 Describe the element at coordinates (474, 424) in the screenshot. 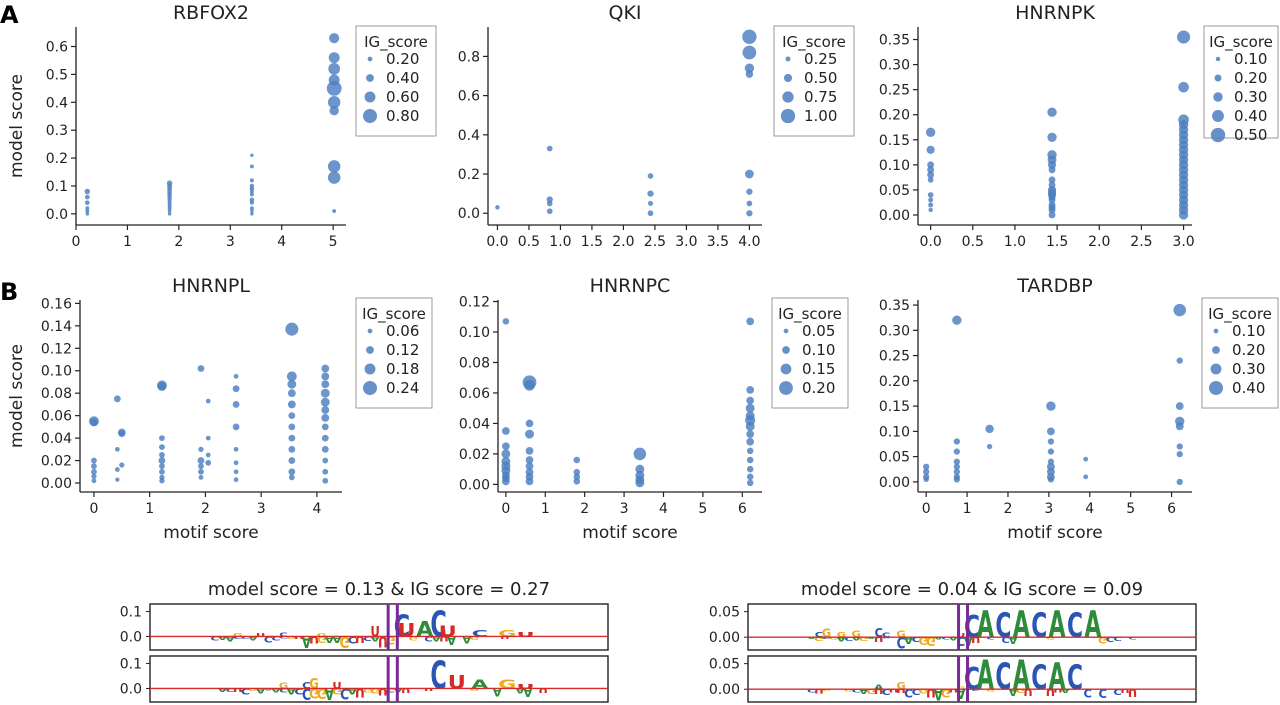

I see `y-tick-label: 0.04` at that location.